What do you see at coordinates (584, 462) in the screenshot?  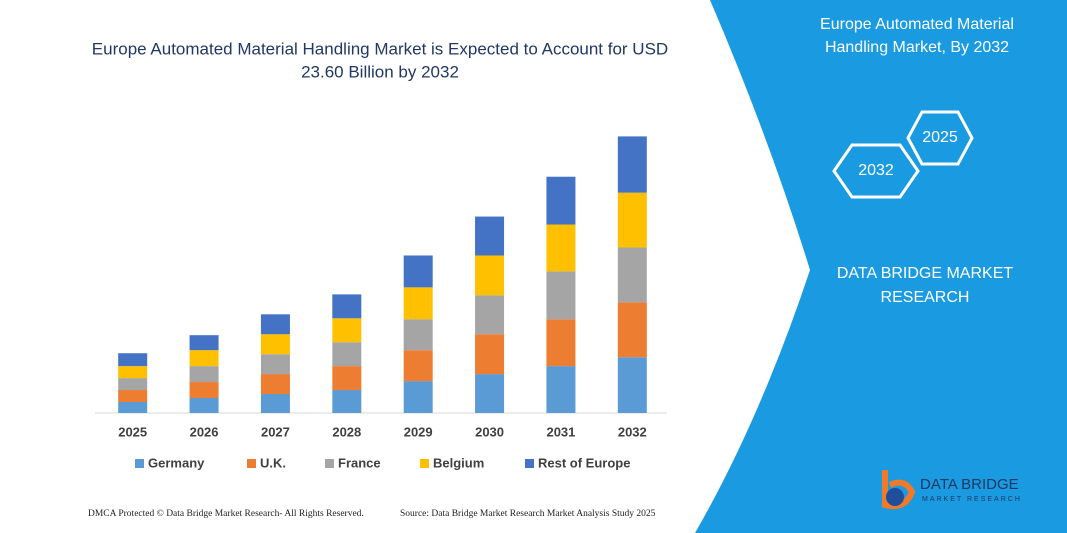 I see `legend-label: Rest of Europe` at bounding box center [584, 462].